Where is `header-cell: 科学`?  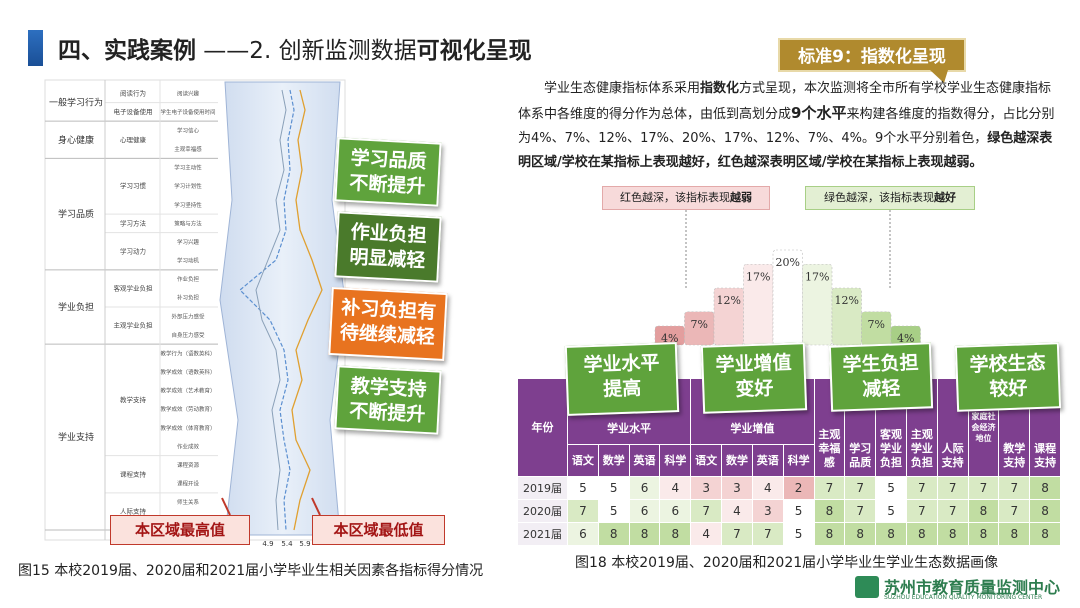
header-cell: 科学 is located at coordinates (798, 460).